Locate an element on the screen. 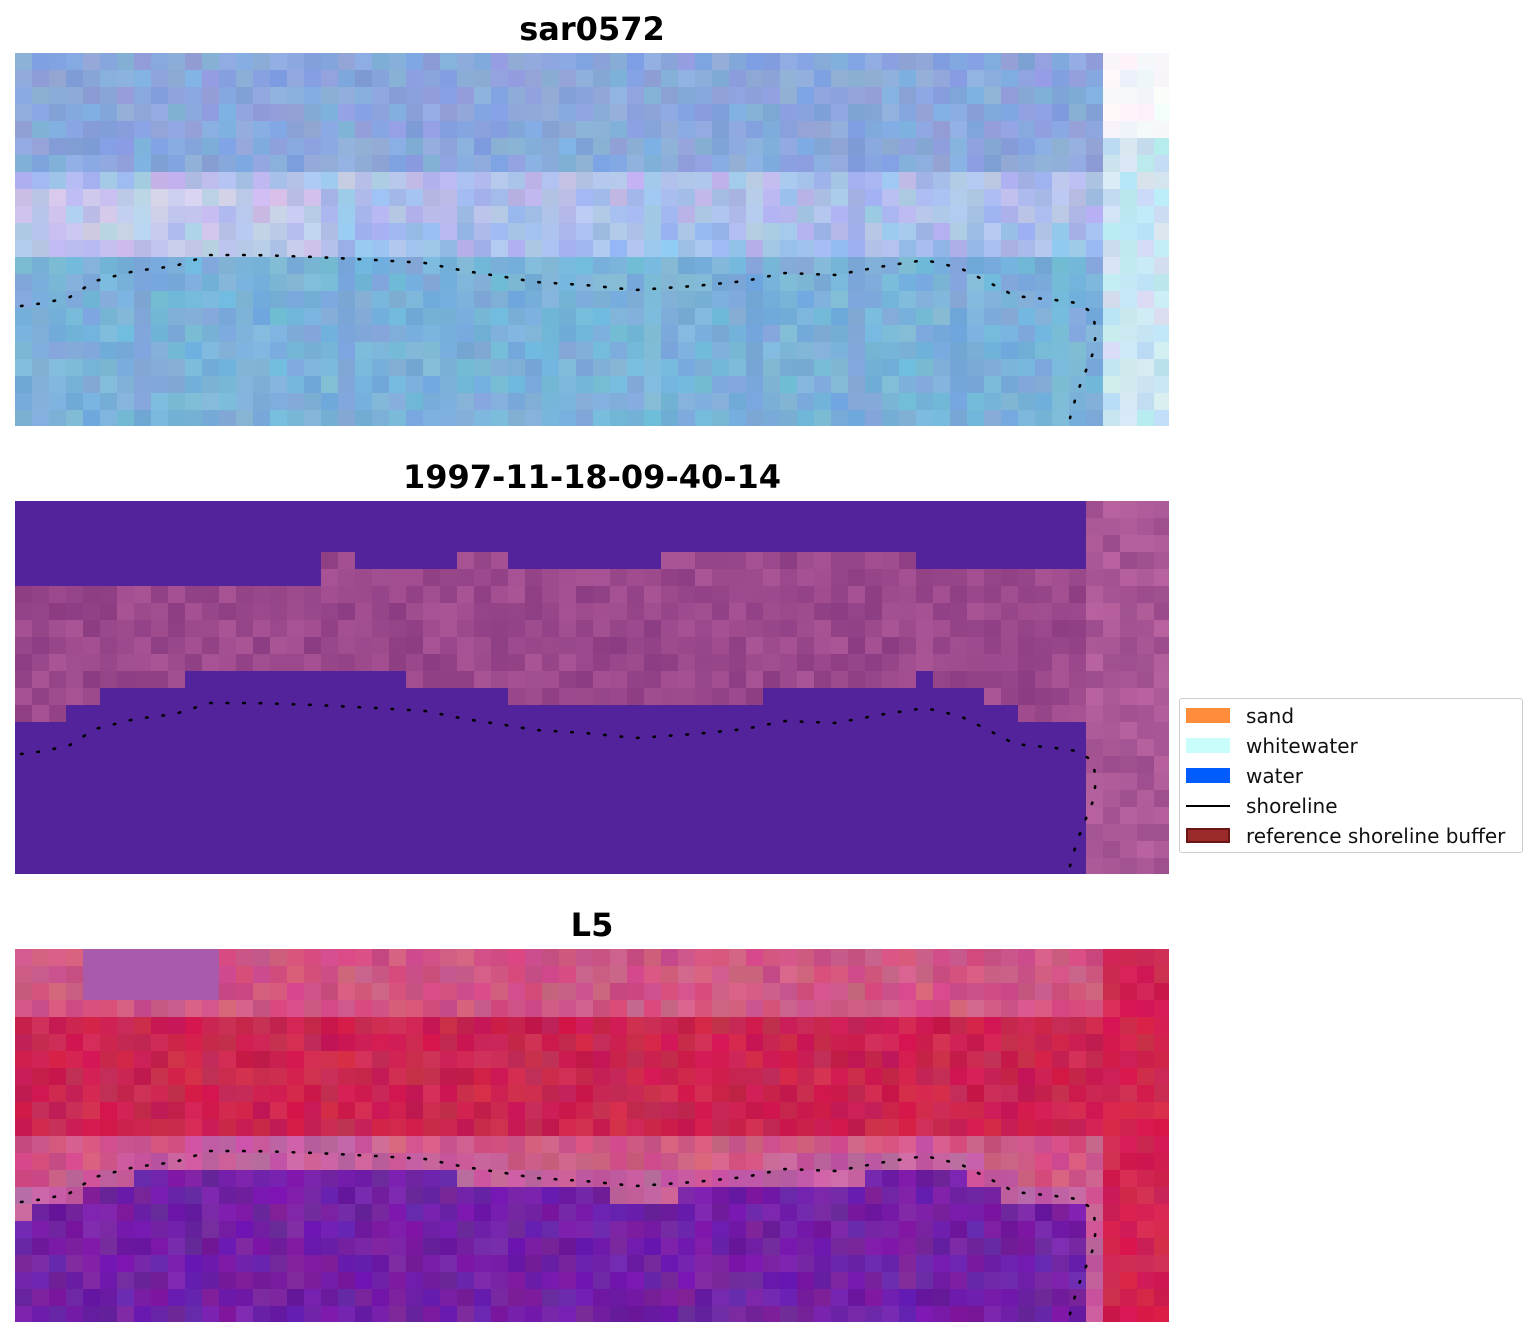  panel-title-3: L5 is located at coordinates (592, 925).